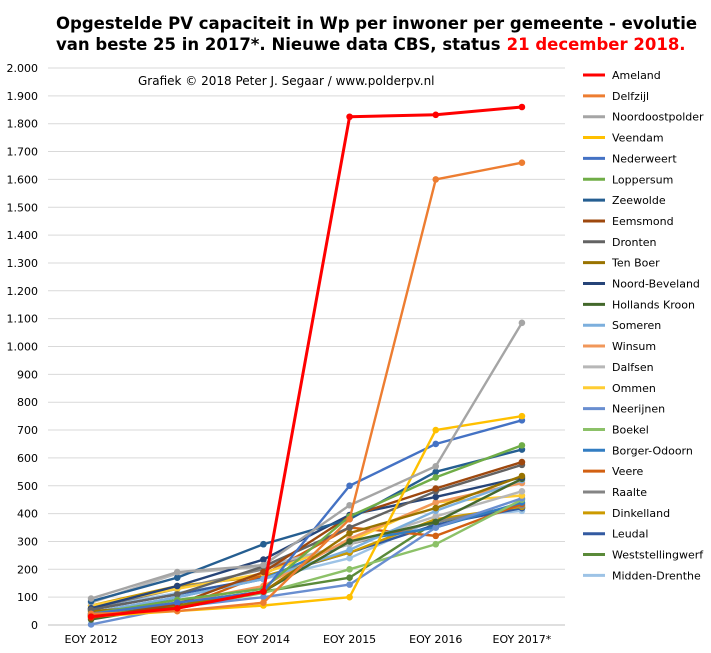 The height and width of the screenshot is (653, 711). I want to click on y-tick-label: 900, so click(27, 374).